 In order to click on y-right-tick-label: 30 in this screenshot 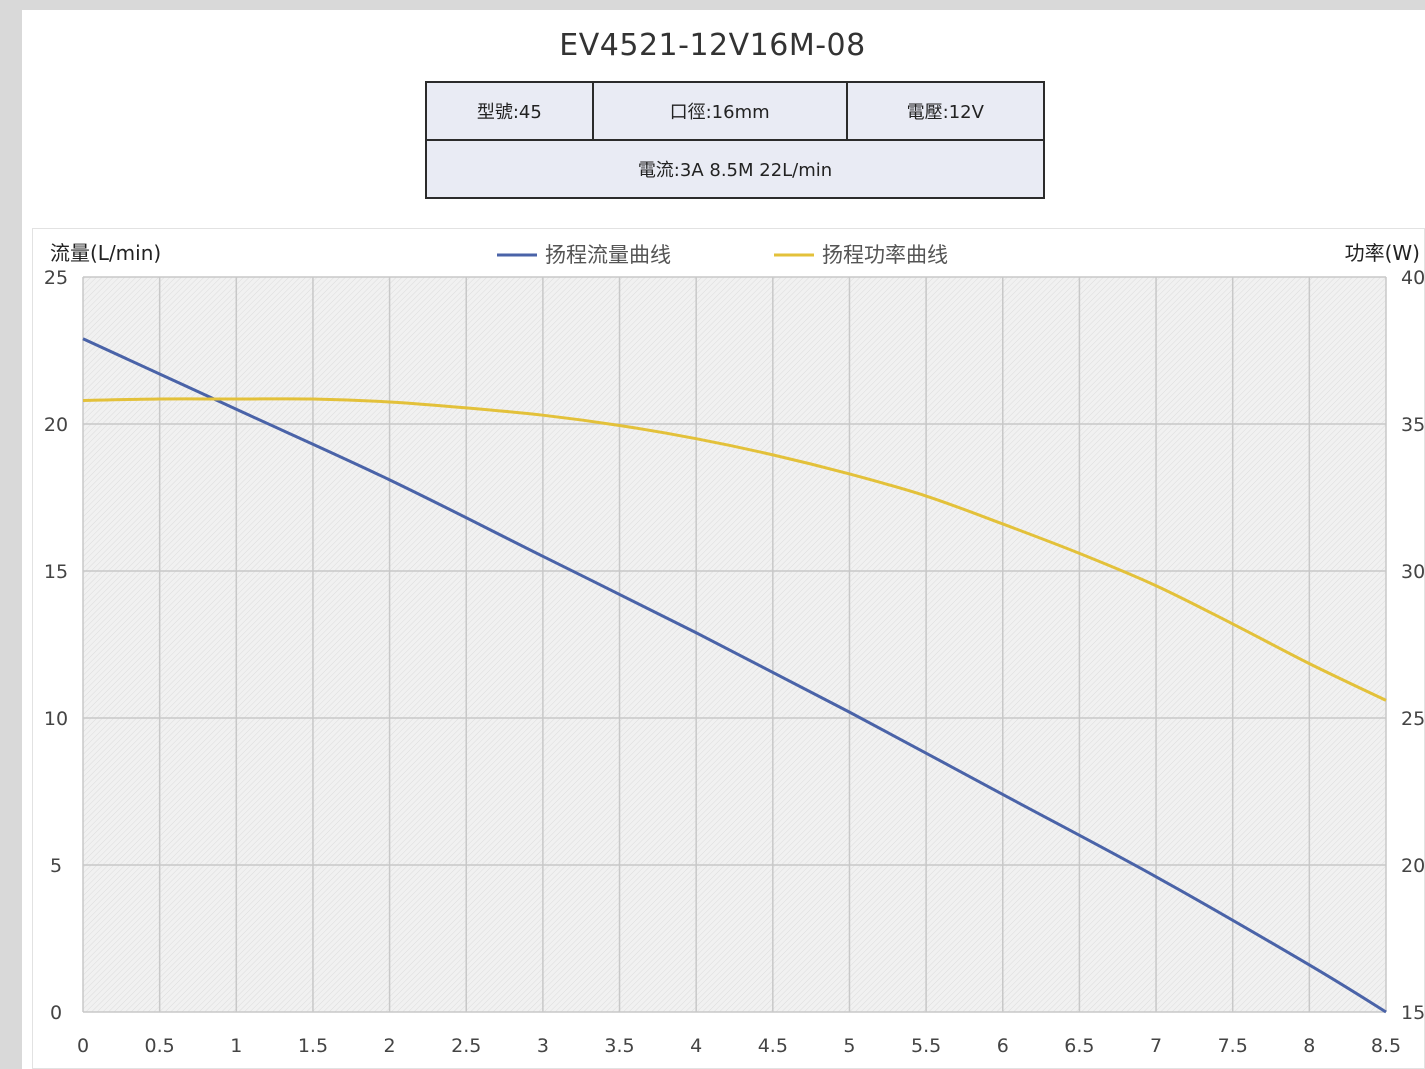, I will do `click(1413, 572)`.